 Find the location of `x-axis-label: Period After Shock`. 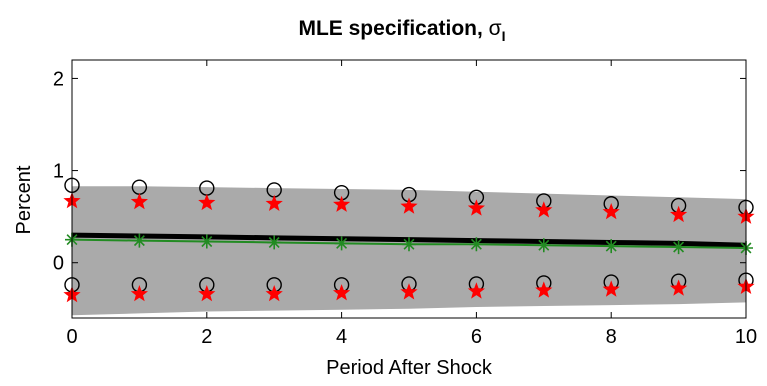

x-axis-label: Period After Shock is located at coordinates (409, 368).